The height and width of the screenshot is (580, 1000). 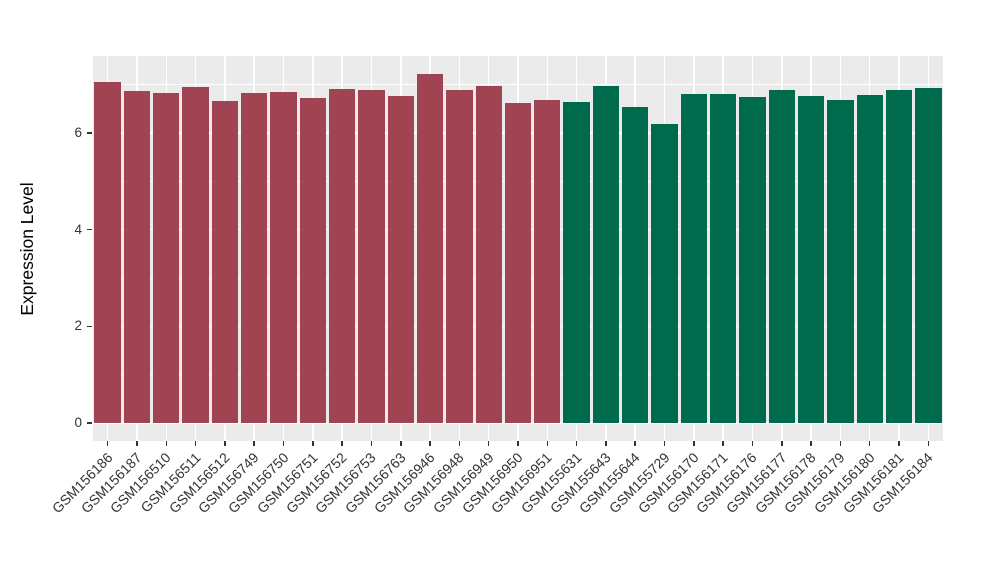 I want to click on bar-GSM156949, so click(x=488, y=254).